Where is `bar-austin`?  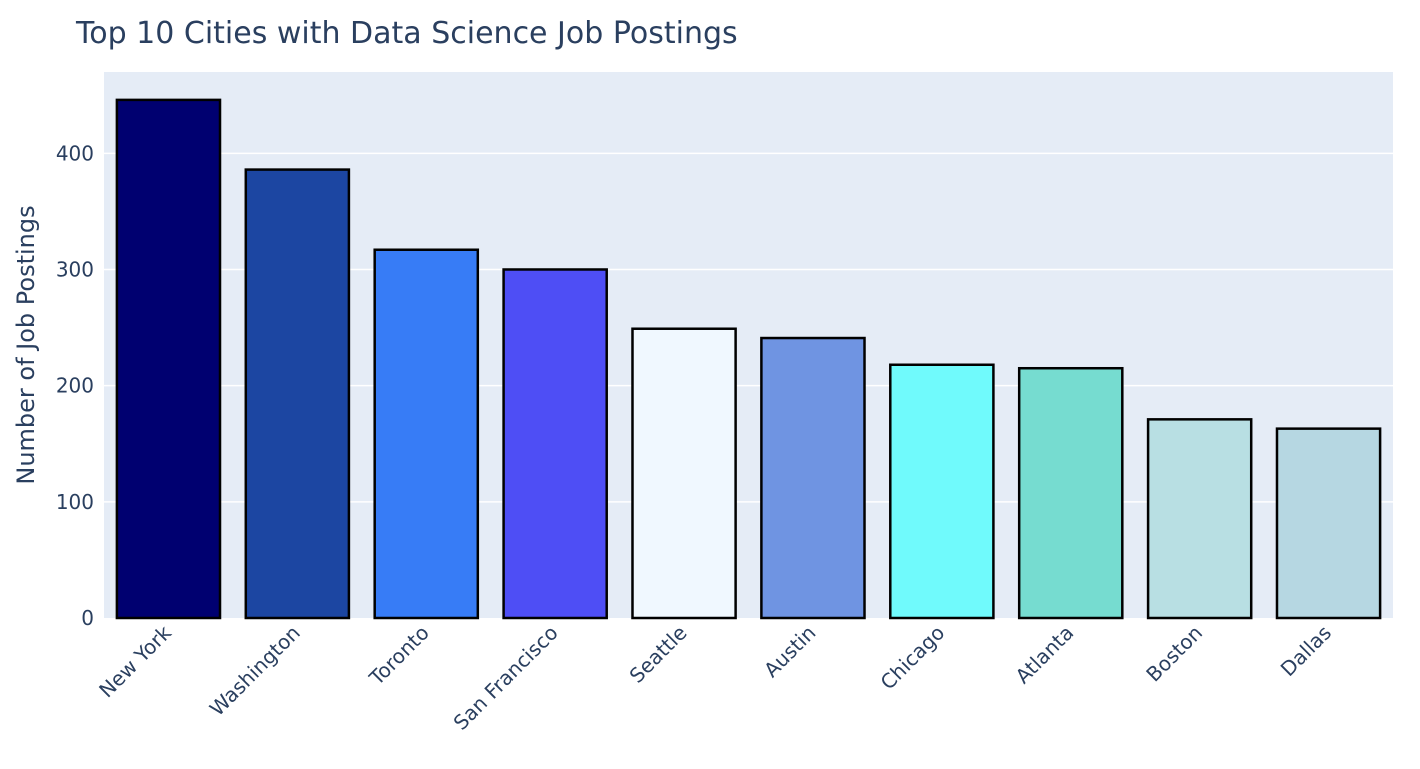 bar-austin is located at coordinates (813, 478).